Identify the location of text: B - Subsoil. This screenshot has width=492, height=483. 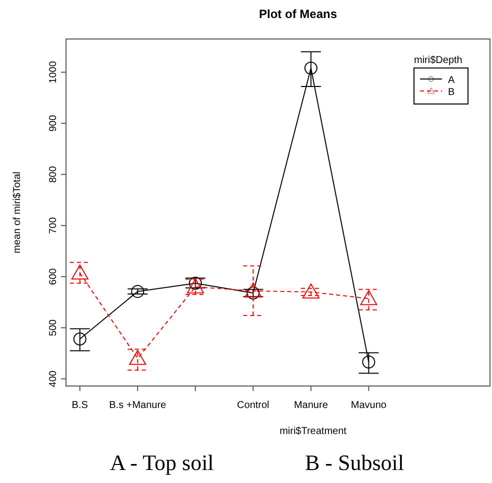
(354, 462).